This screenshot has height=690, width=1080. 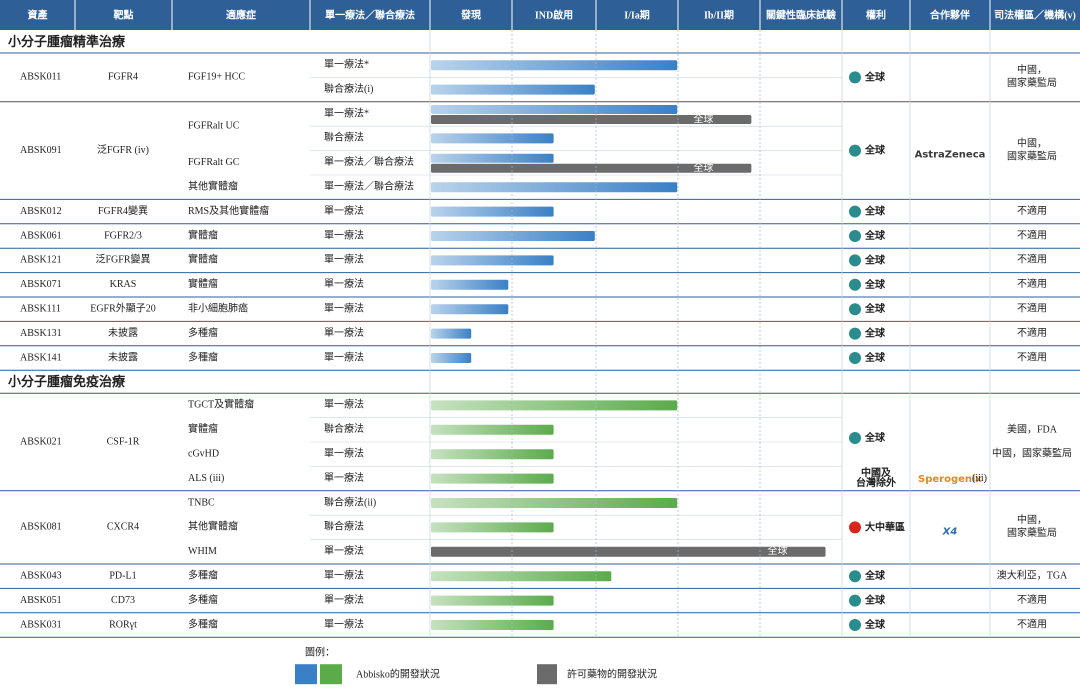 What do you see at coordinates (67, 42) in the screenshot?
I see `section-title: 小分子腫瘤精準治療` at bounding box center [67, 42].